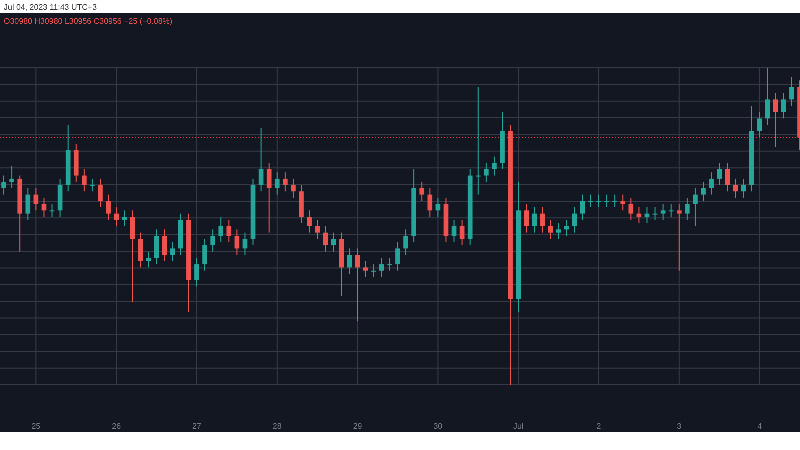  What do you see at coordinates (197, 426) in the screenshot?
I see `x-tick-label: 27` at bounding box center [197, 426].